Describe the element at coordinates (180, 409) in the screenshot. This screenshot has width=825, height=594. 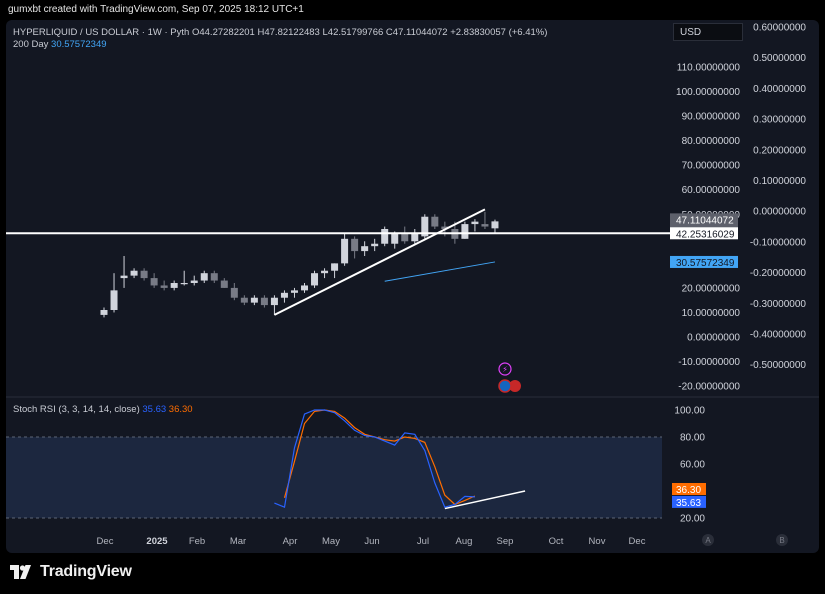
I see `rsi-d-value: 36.30` at that location.